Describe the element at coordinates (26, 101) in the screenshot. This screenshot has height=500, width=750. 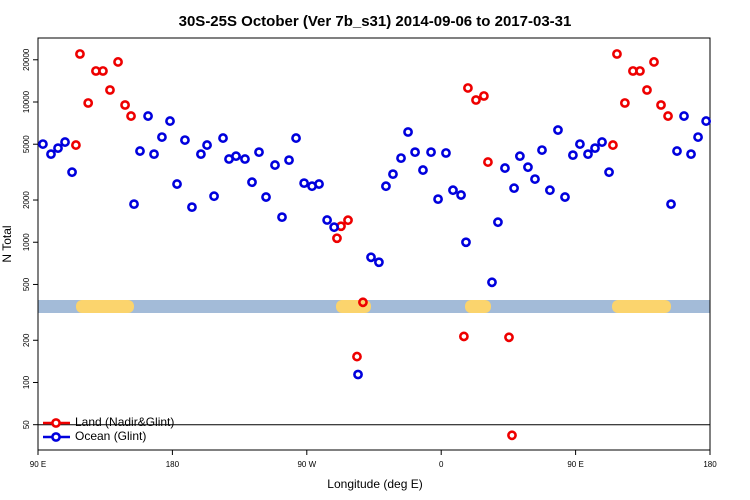
I see `y-tick-label: 10000` at that location.